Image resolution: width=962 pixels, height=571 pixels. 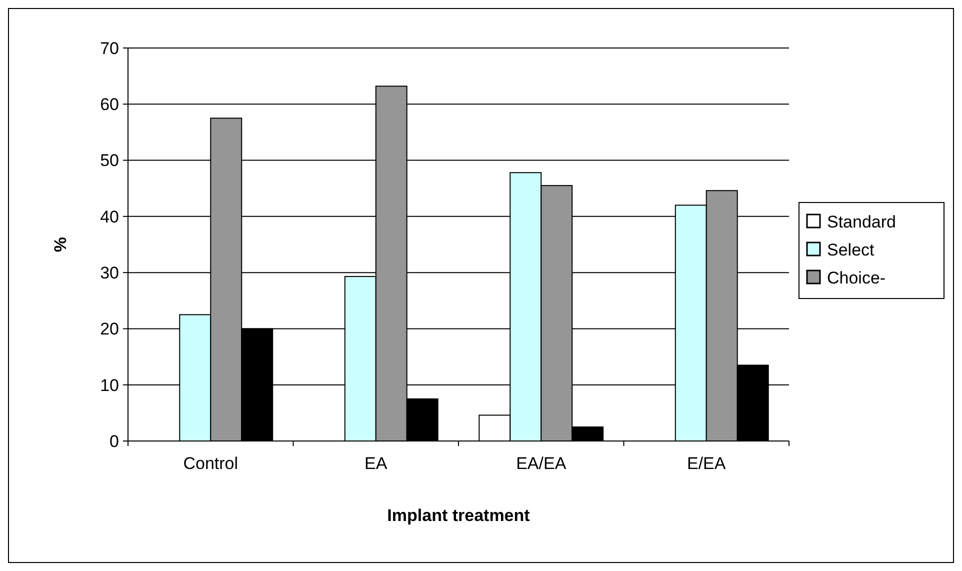 I want to click on y-tick-label: 50, so click(x=109, y=160).